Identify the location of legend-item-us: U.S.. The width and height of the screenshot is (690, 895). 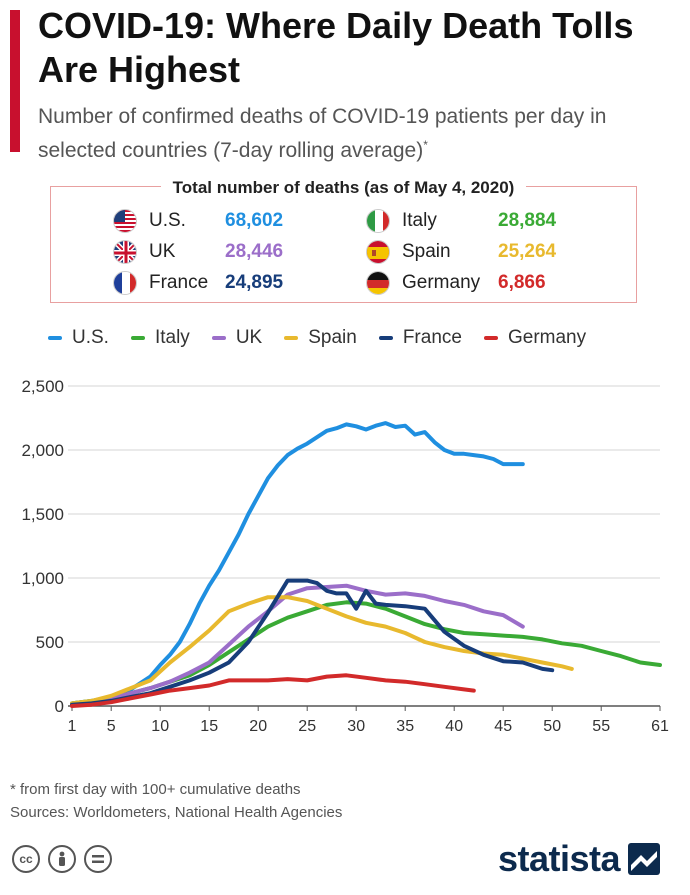
(78, 338).